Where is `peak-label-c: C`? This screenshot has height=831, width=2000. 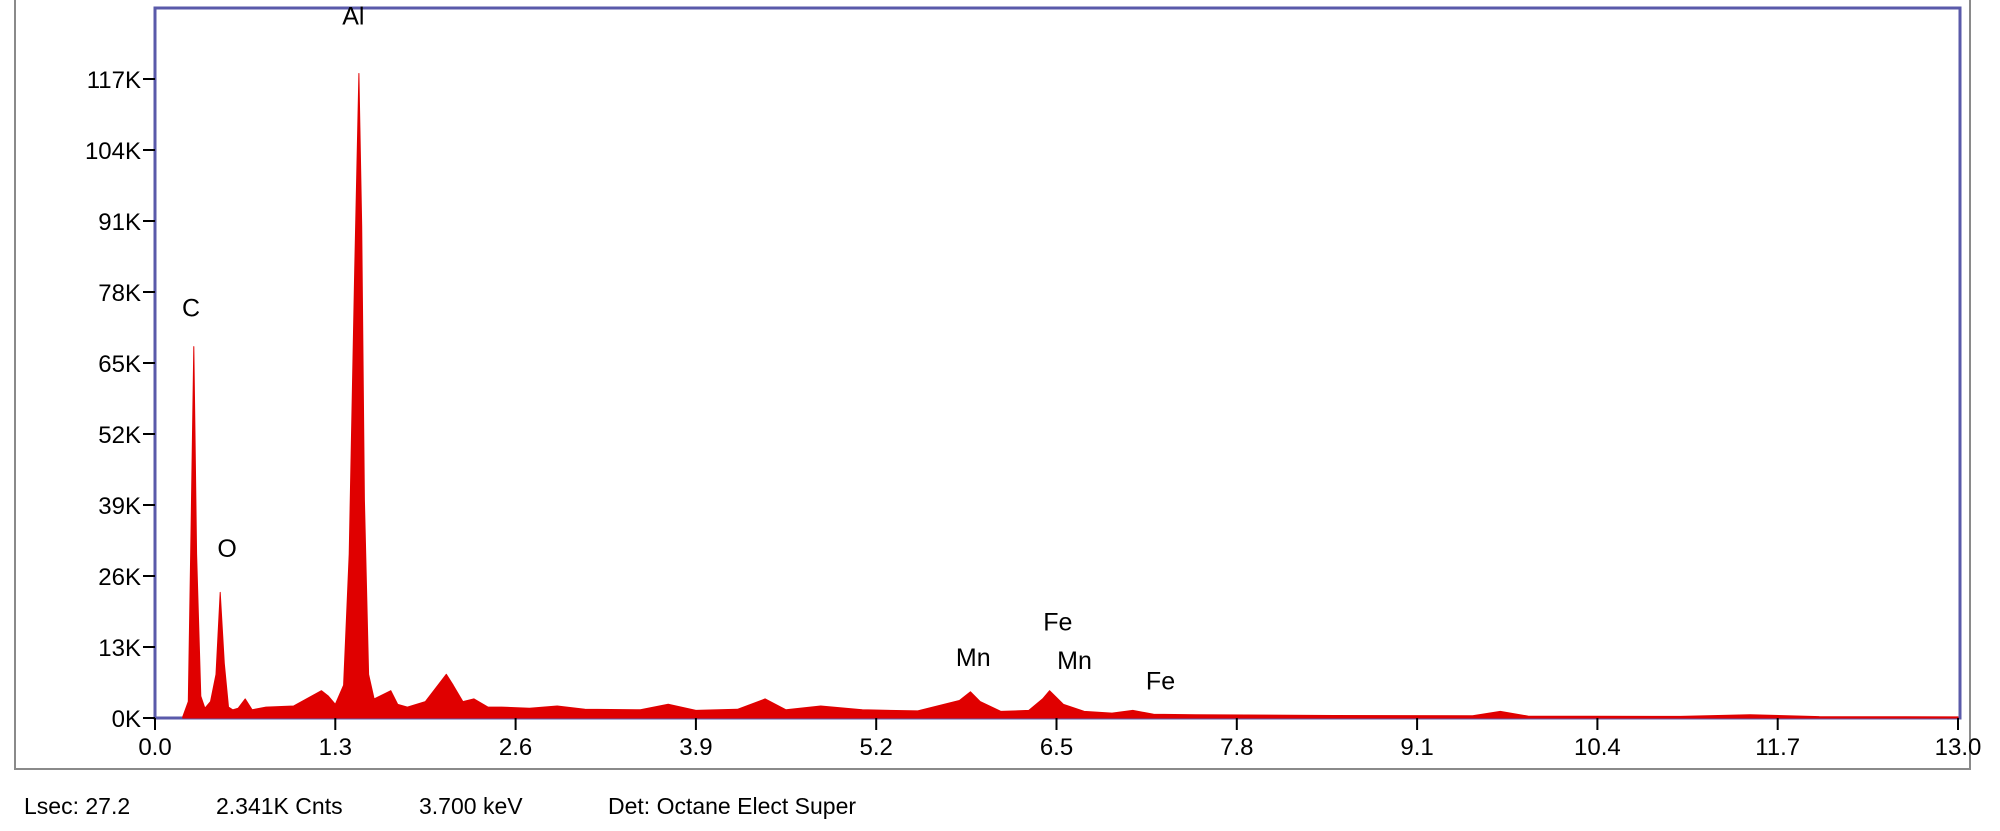
peak-label-c: C is located at coordinates (191, 309).